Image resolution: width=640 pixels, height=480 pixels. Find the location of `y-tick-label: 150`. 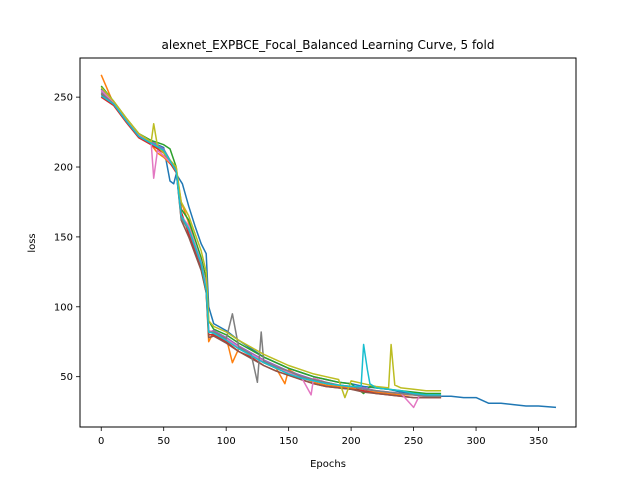

y-tick-label: 150 is located at coordinates (63, 237).